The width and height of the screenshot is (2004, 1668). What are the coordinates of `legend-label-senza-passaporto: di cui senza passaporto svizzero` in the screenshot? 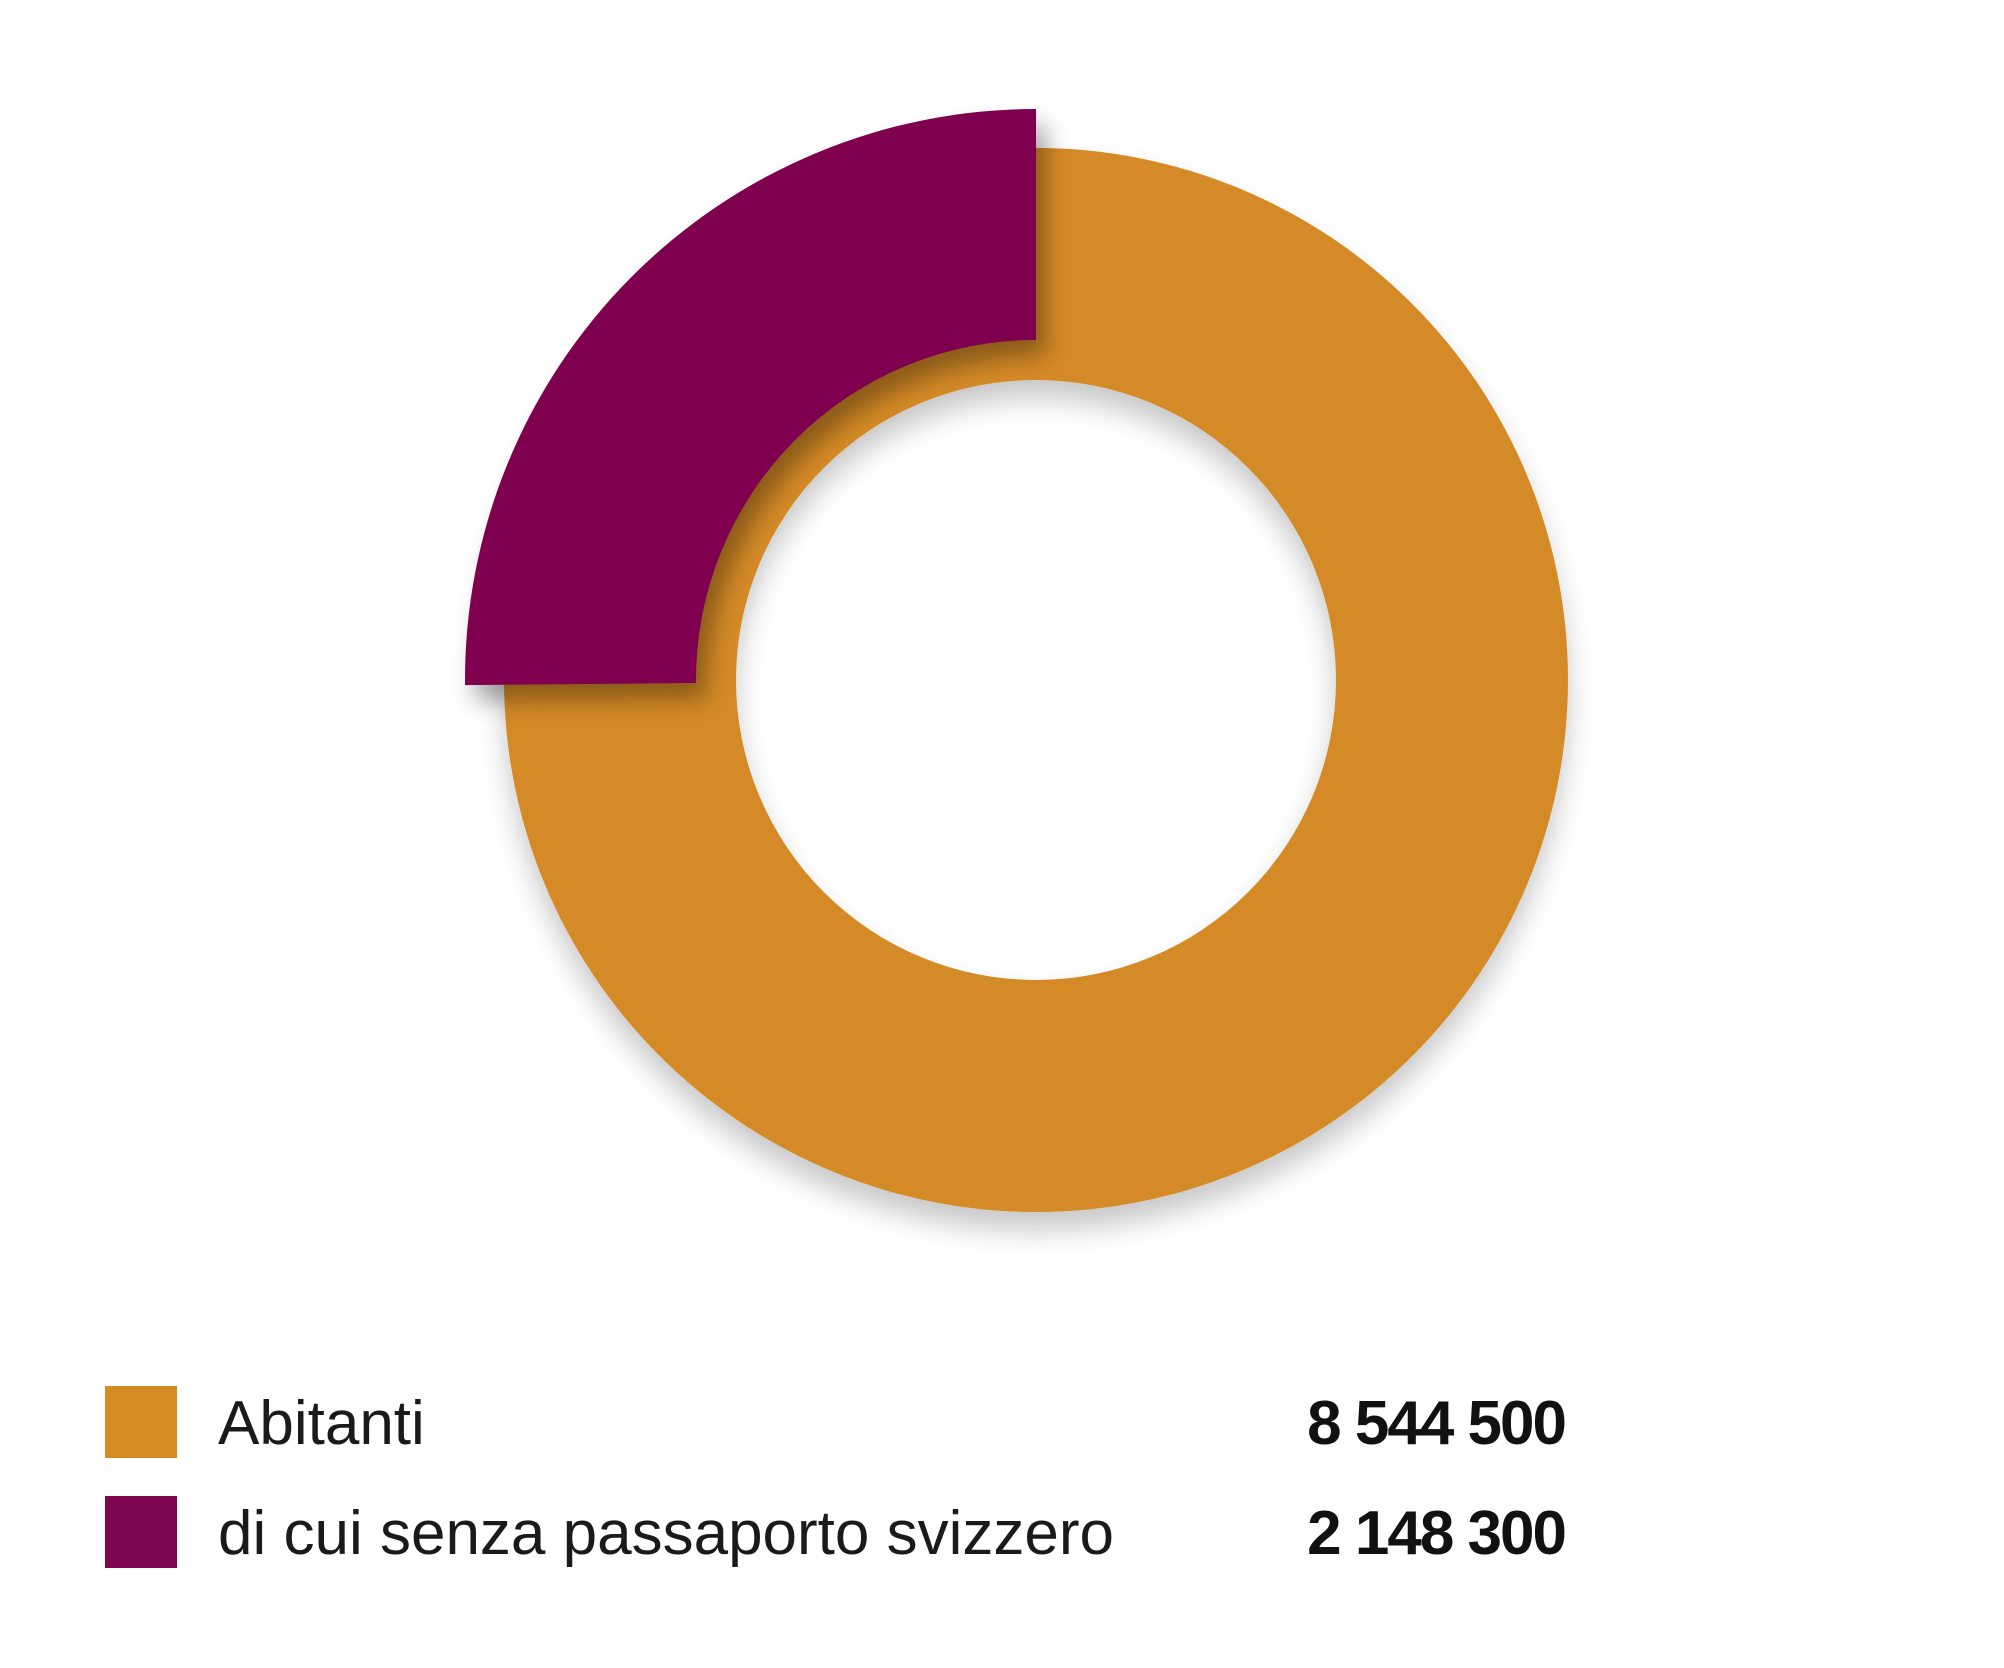 It's located at (666, 1533).